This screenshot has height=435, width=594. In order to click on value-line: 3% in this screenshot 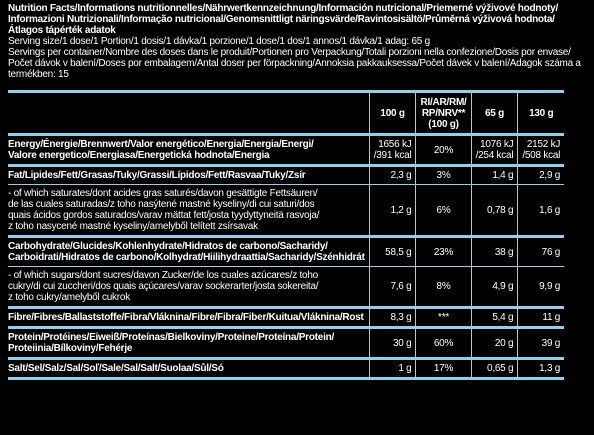, I will do `click(443, 175)`.